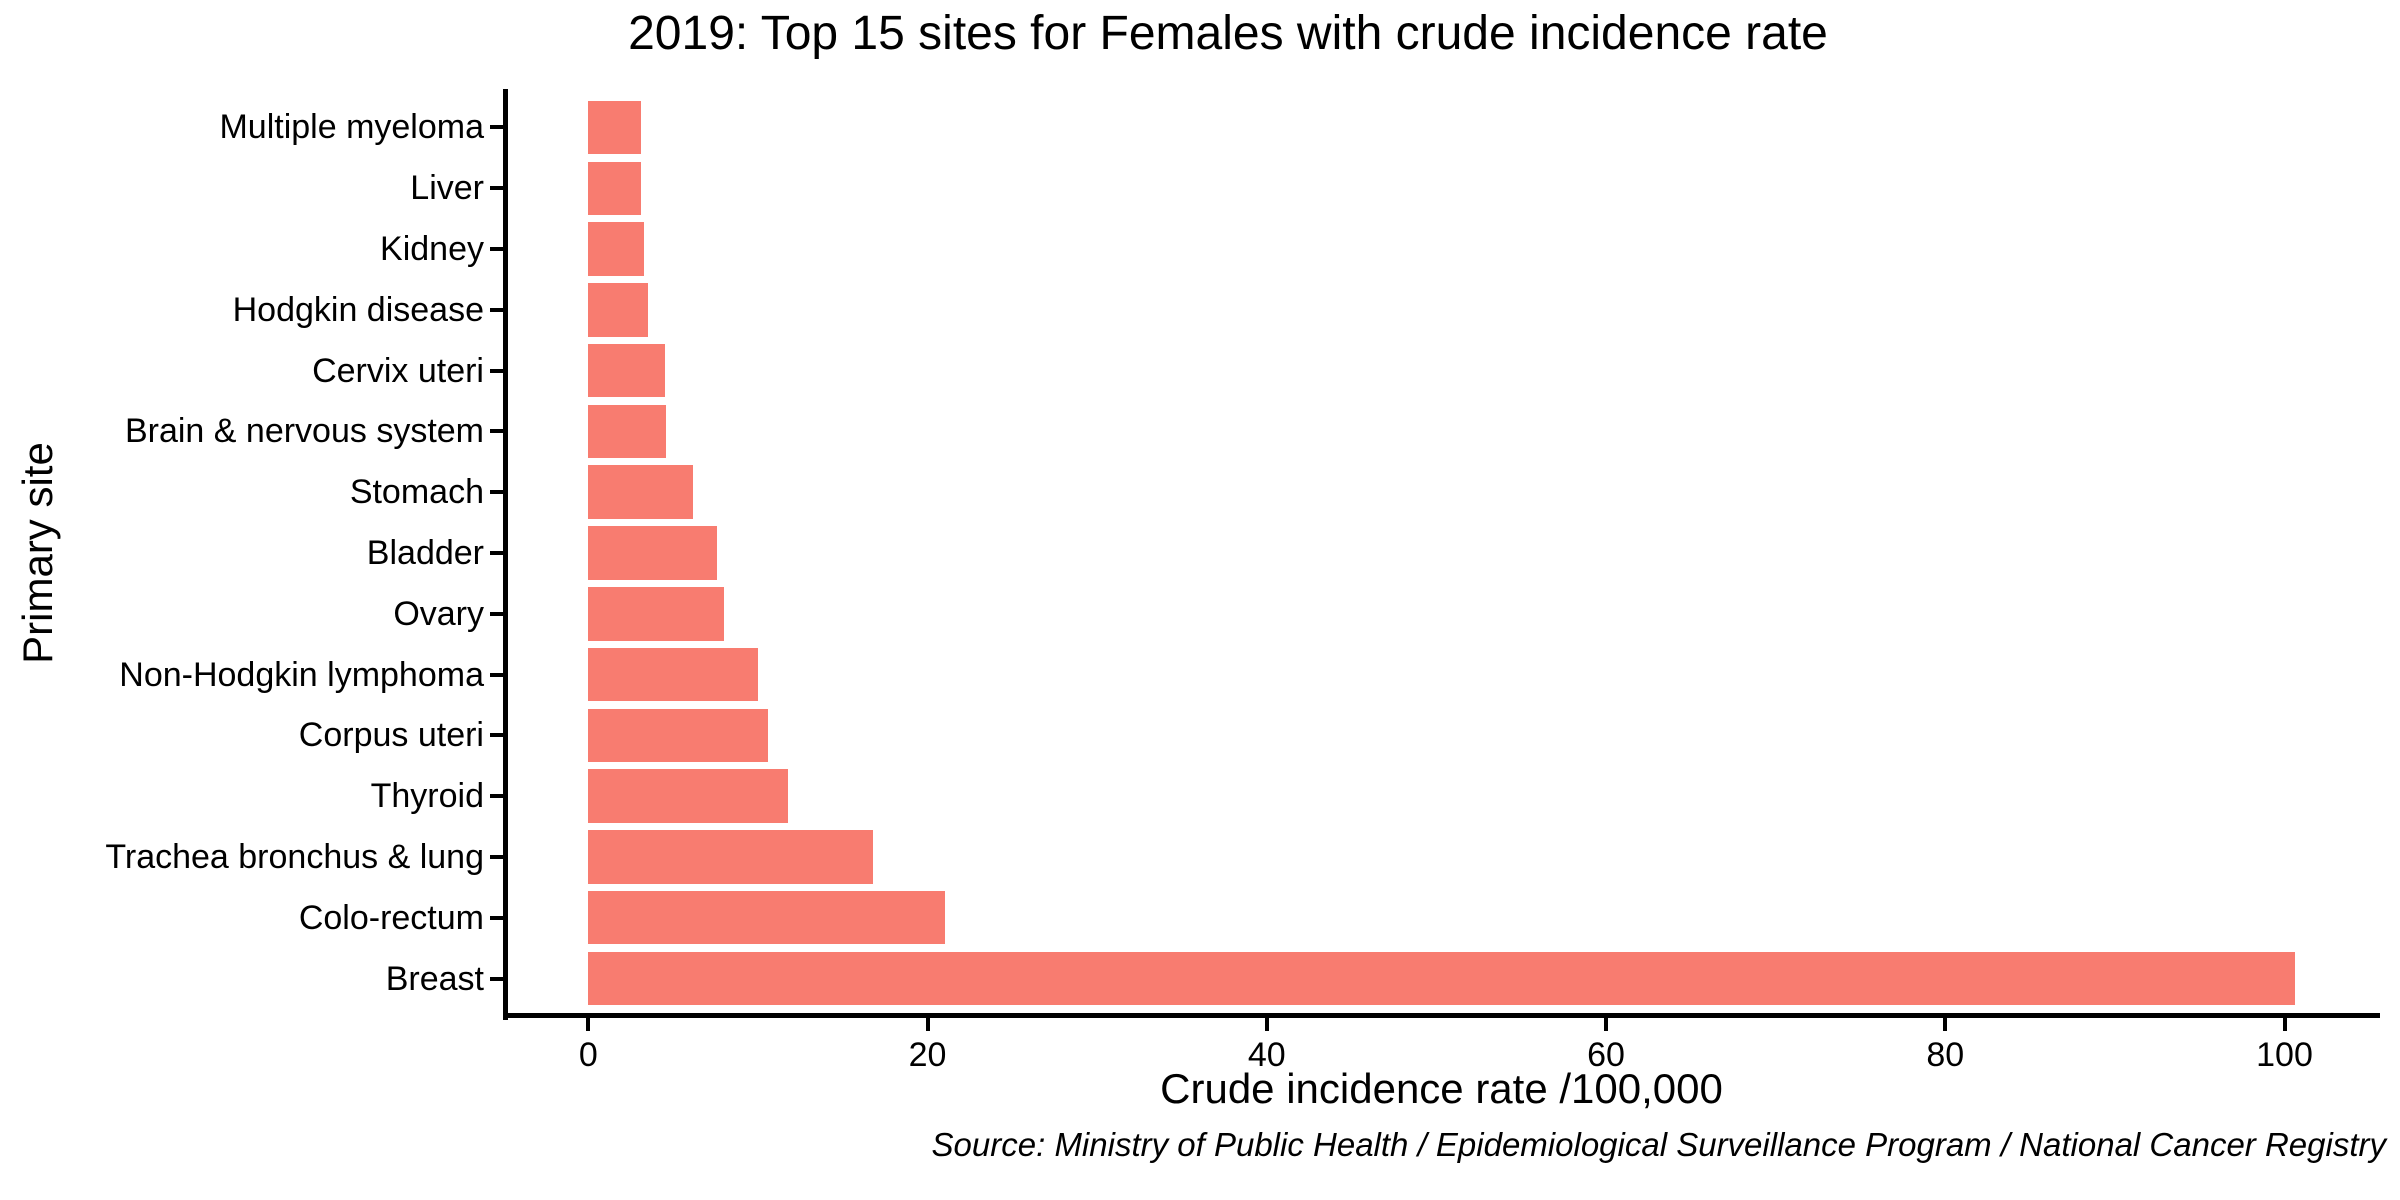 This screenshot has height=1200, width=2400. Describe the element at coordinates (2284, 1055) in the screenshot. I see `x-tick-label-100: 100` at that location.